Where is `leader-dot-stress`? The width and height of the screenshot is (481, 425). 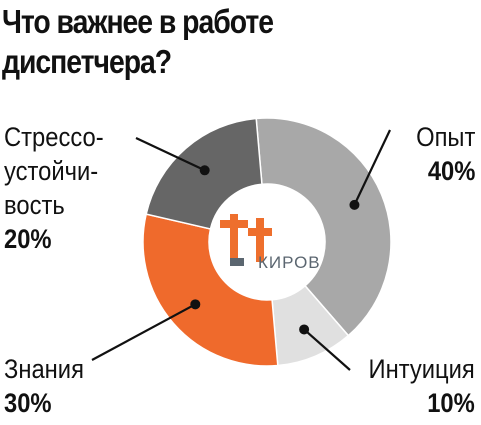 leader-dot-stress is located at coordinates (204, 170).